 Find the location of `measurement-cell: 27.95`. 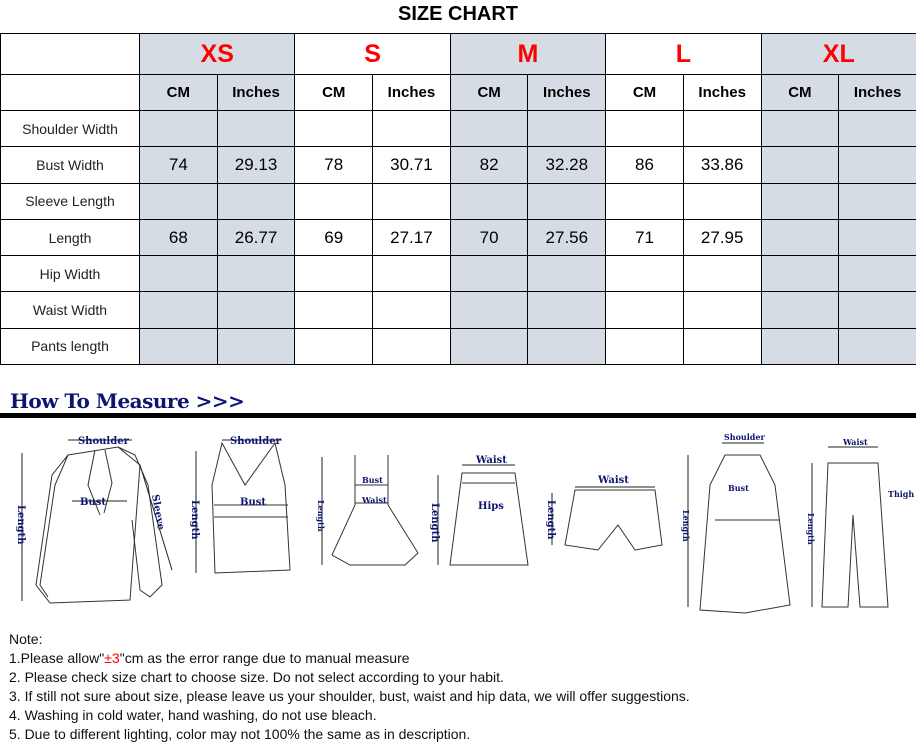

measurement-cell: 27.95 is located at coordinates (722, 237).